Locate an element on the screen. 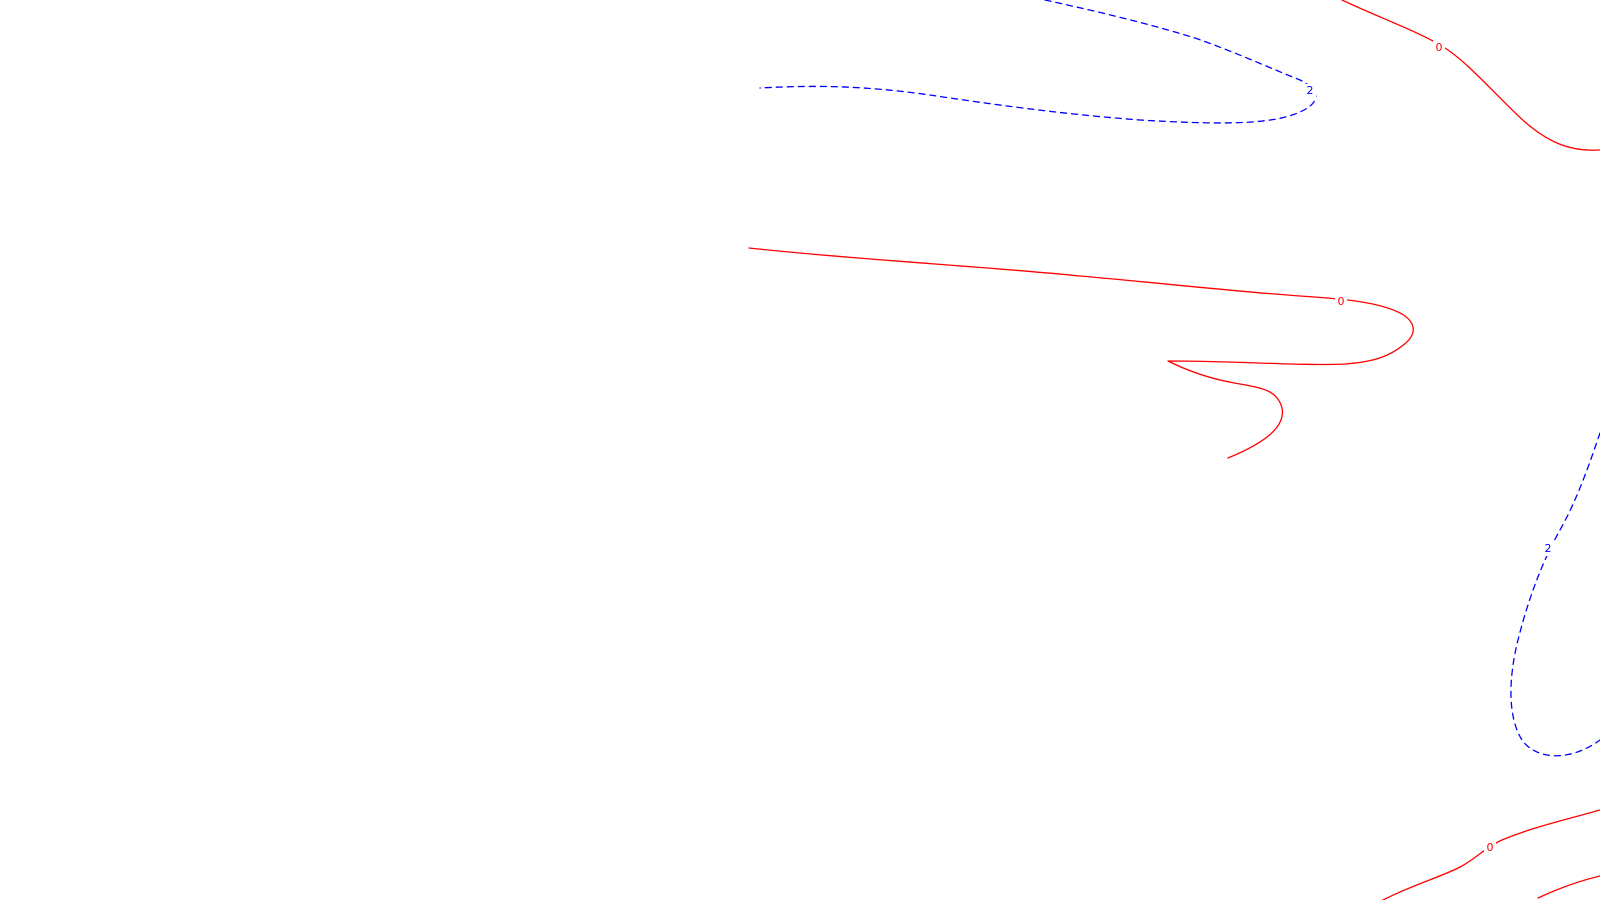  level-label-lower-right: 0 is located at coordinates (1490, 848).